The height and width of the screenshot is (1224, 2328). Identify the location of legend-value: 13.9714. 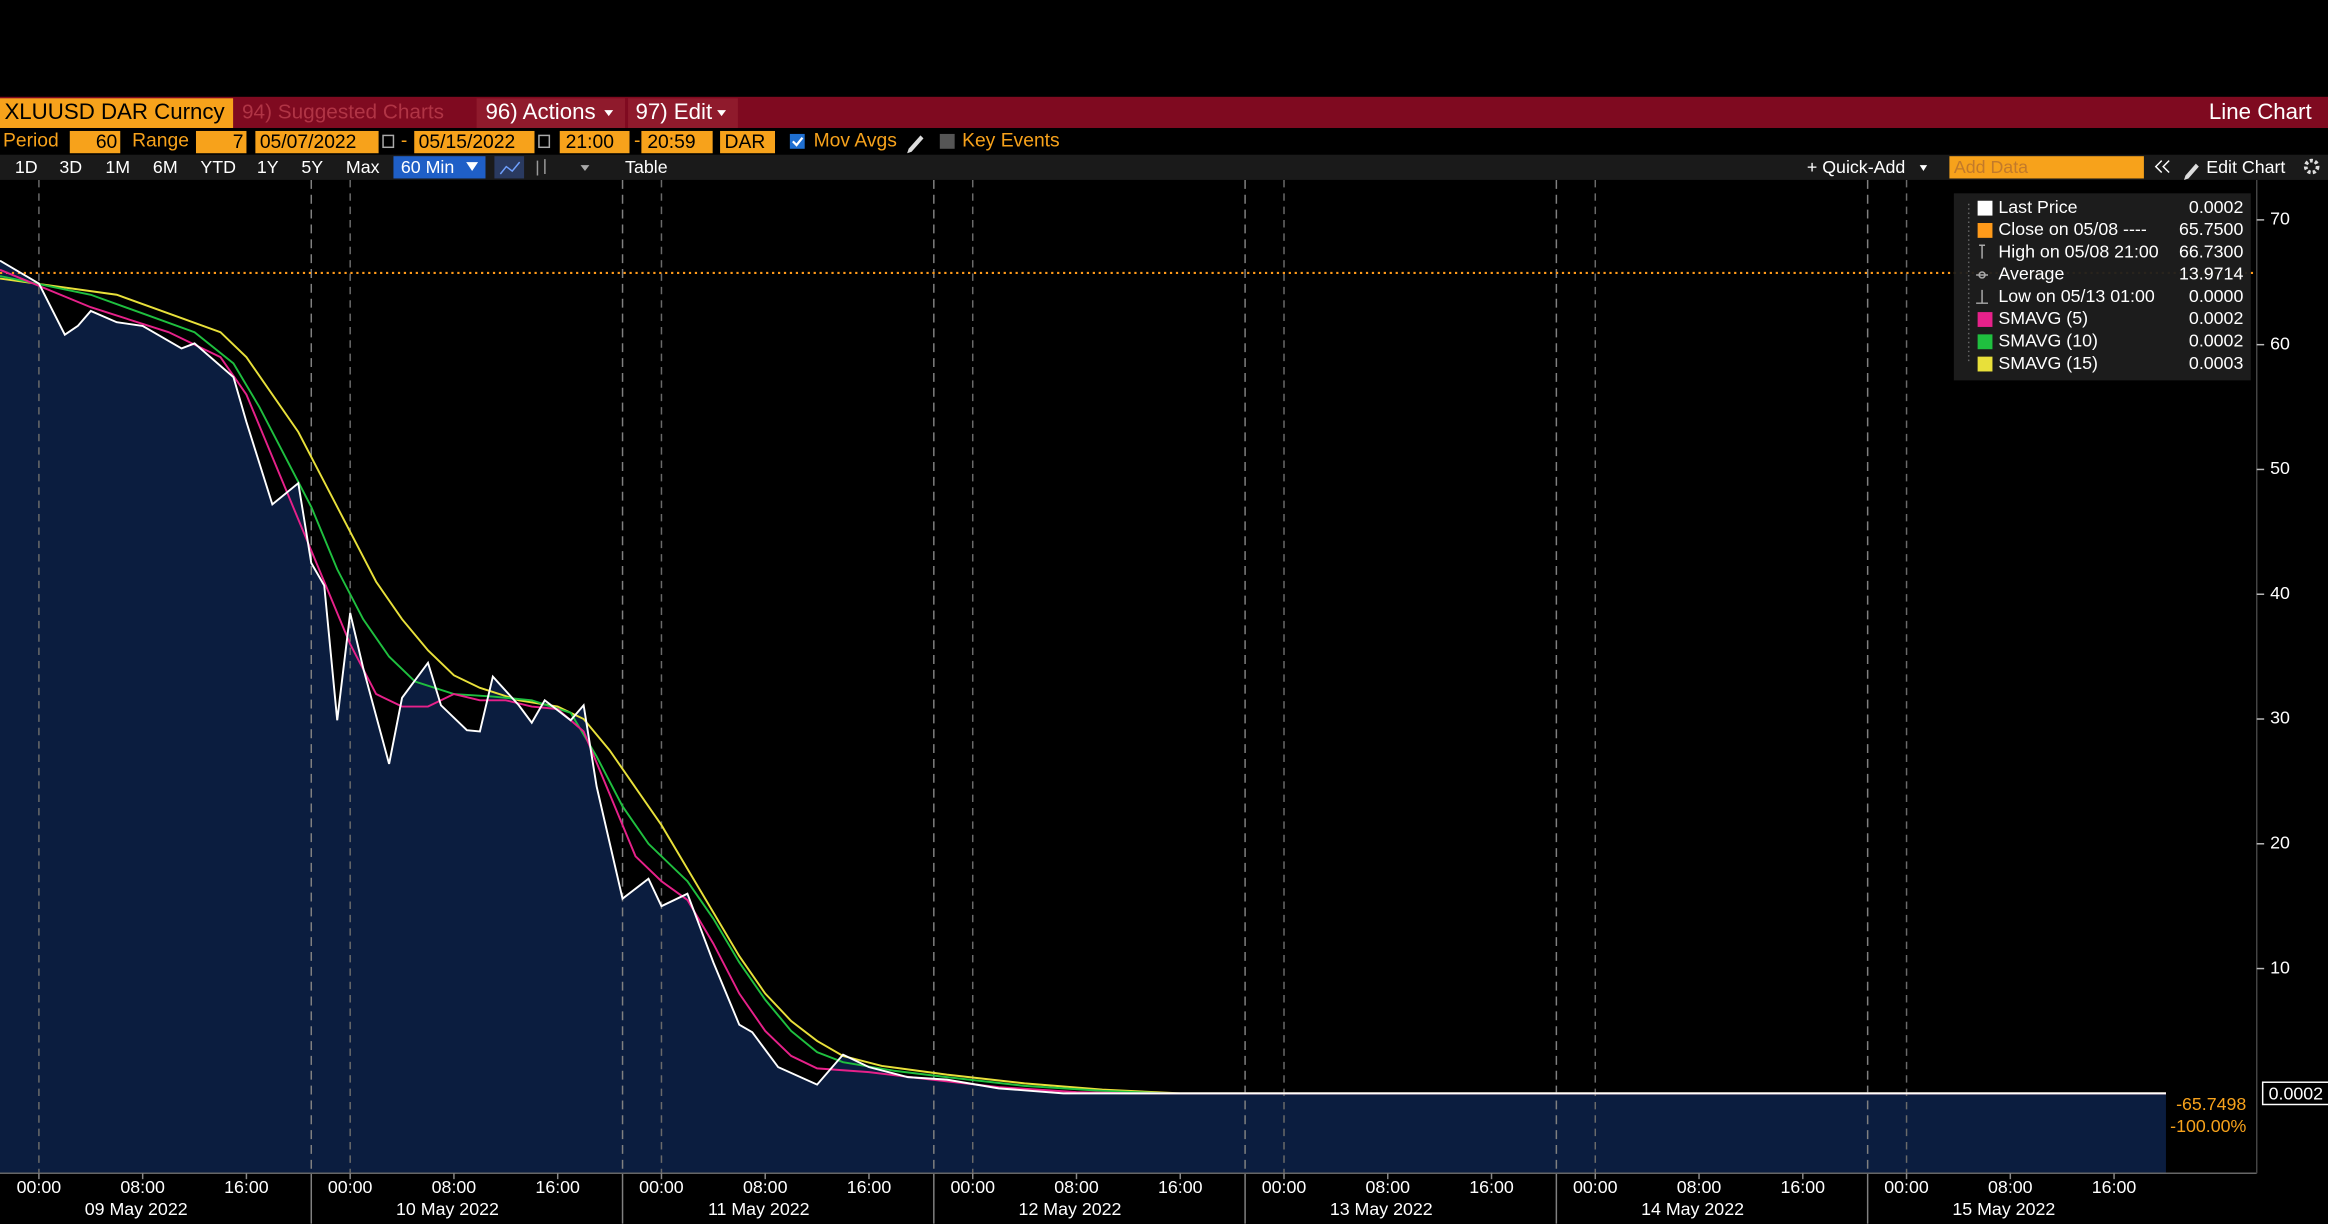
(2211, 274).